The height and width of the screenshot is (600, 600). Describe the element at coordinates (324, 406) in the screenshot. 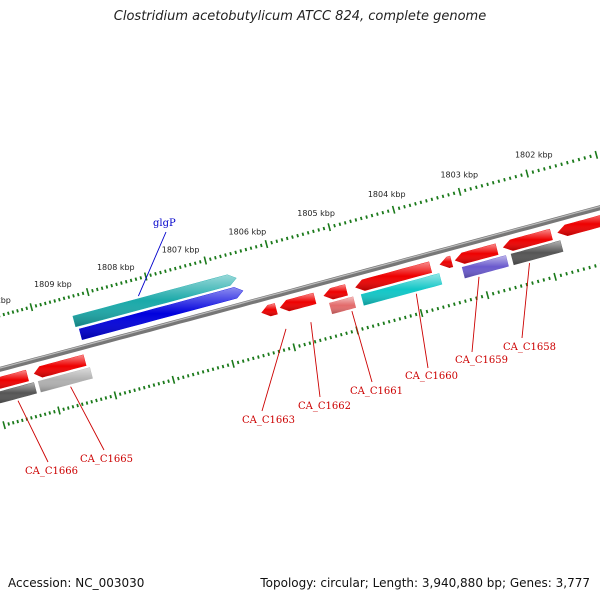

I see `gene-label: CA_C1662` at that location.